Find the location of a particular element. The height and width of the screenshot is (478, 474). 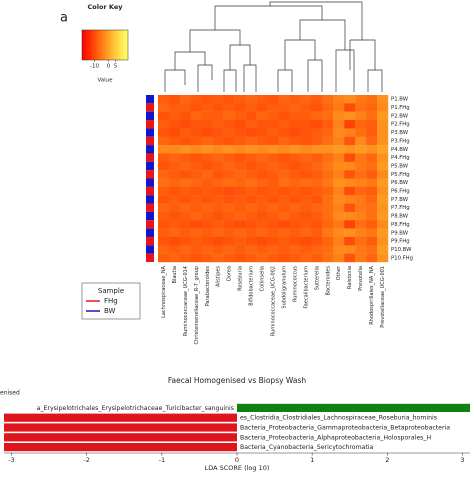

row-label: P7.BW is located at coordinates (400, 200).